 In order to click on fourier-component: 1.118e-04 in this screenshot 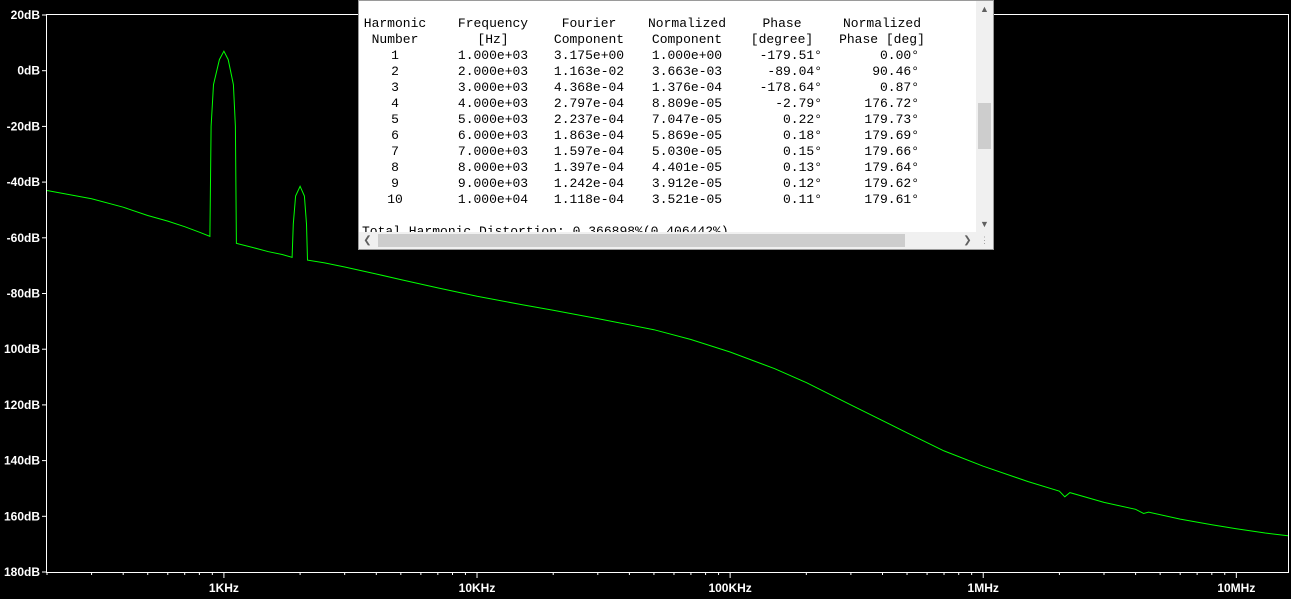, I will do `click(589, 199)`.